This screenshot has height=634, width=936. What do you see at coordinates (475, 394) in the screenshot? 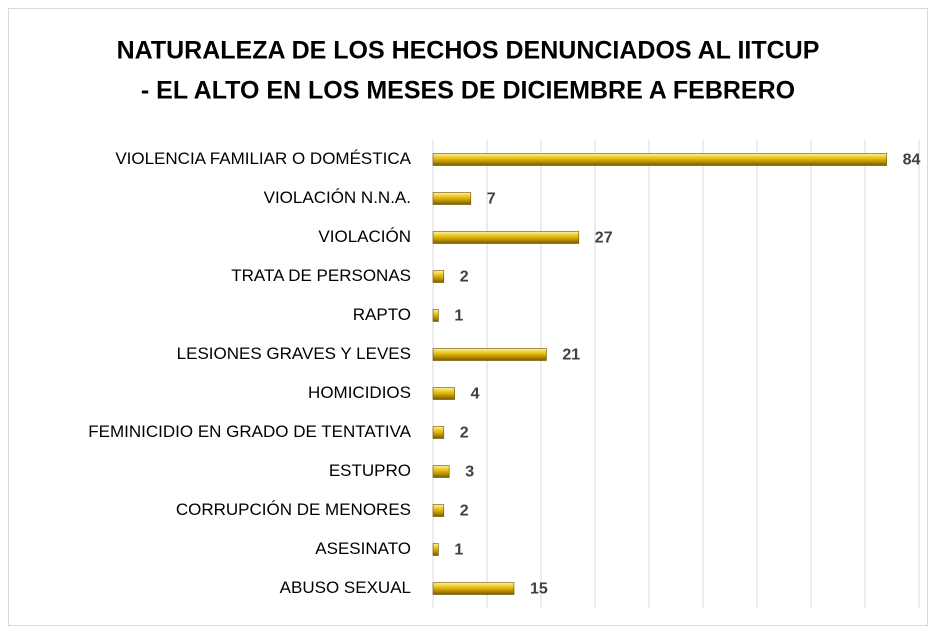
I see `data-label: 4` at bounding box center [475, 394].